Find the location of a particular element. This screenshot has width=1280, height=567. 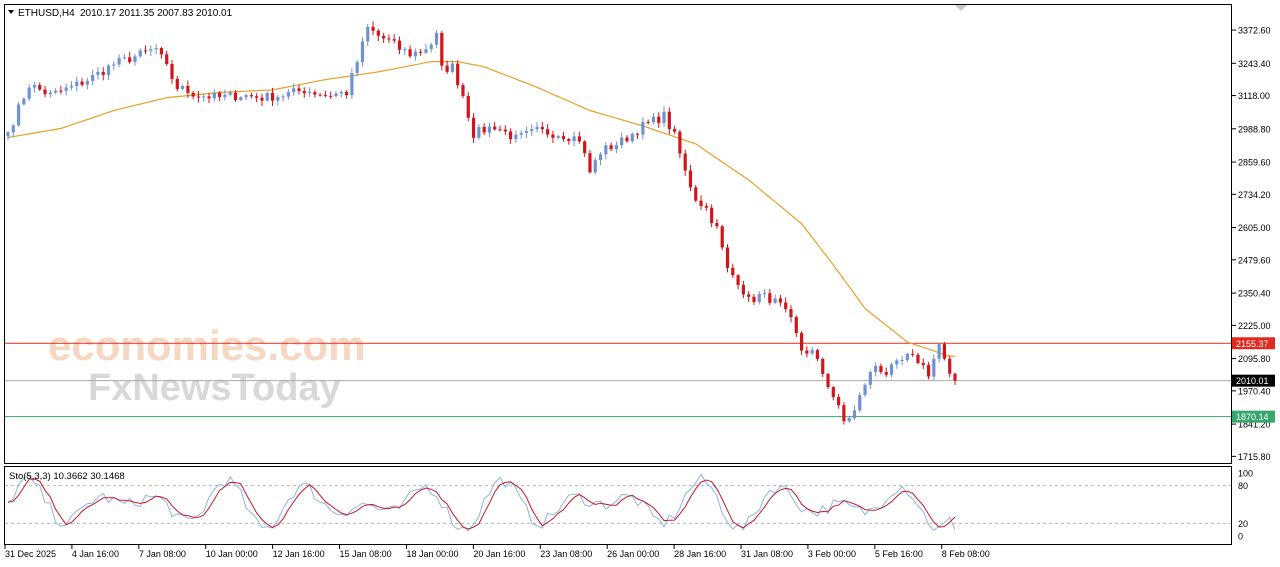

time-tick-label: 20 Jan 16:00 is located at coordinates (499, 554).